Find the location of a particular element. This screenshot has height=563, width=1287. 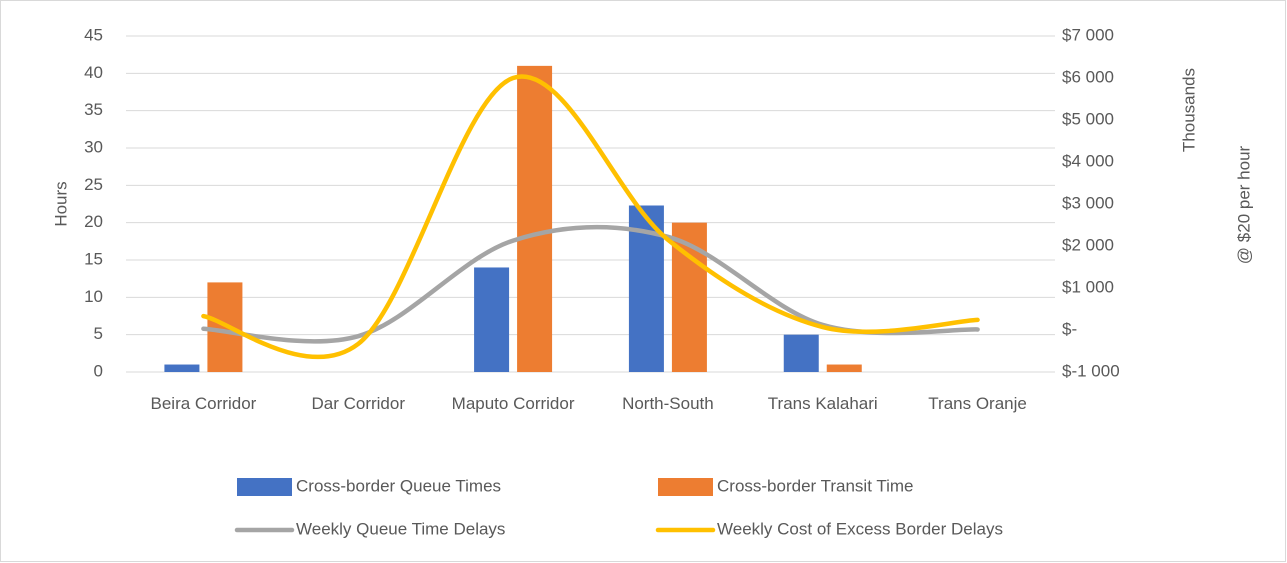

y-tick-label: 15 is located at coordinates (93, 258).